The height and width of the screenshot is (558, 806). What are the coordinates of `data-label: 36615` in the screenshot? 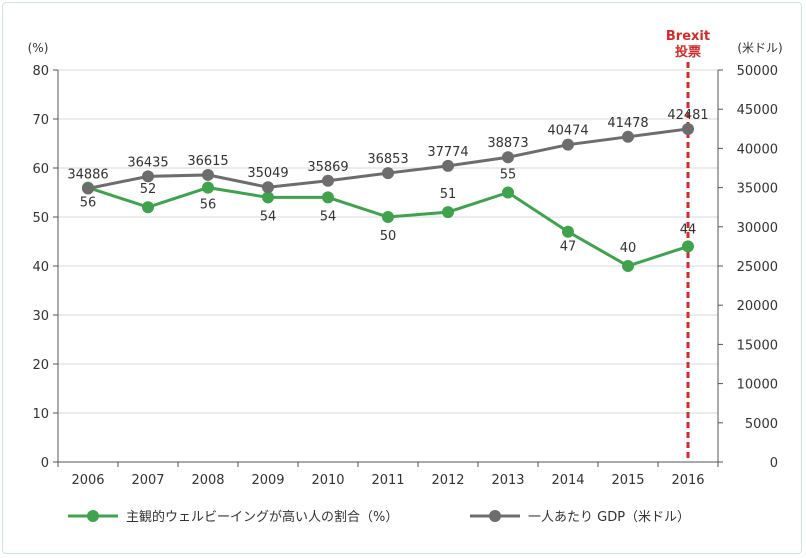 It's located at (207, 161).